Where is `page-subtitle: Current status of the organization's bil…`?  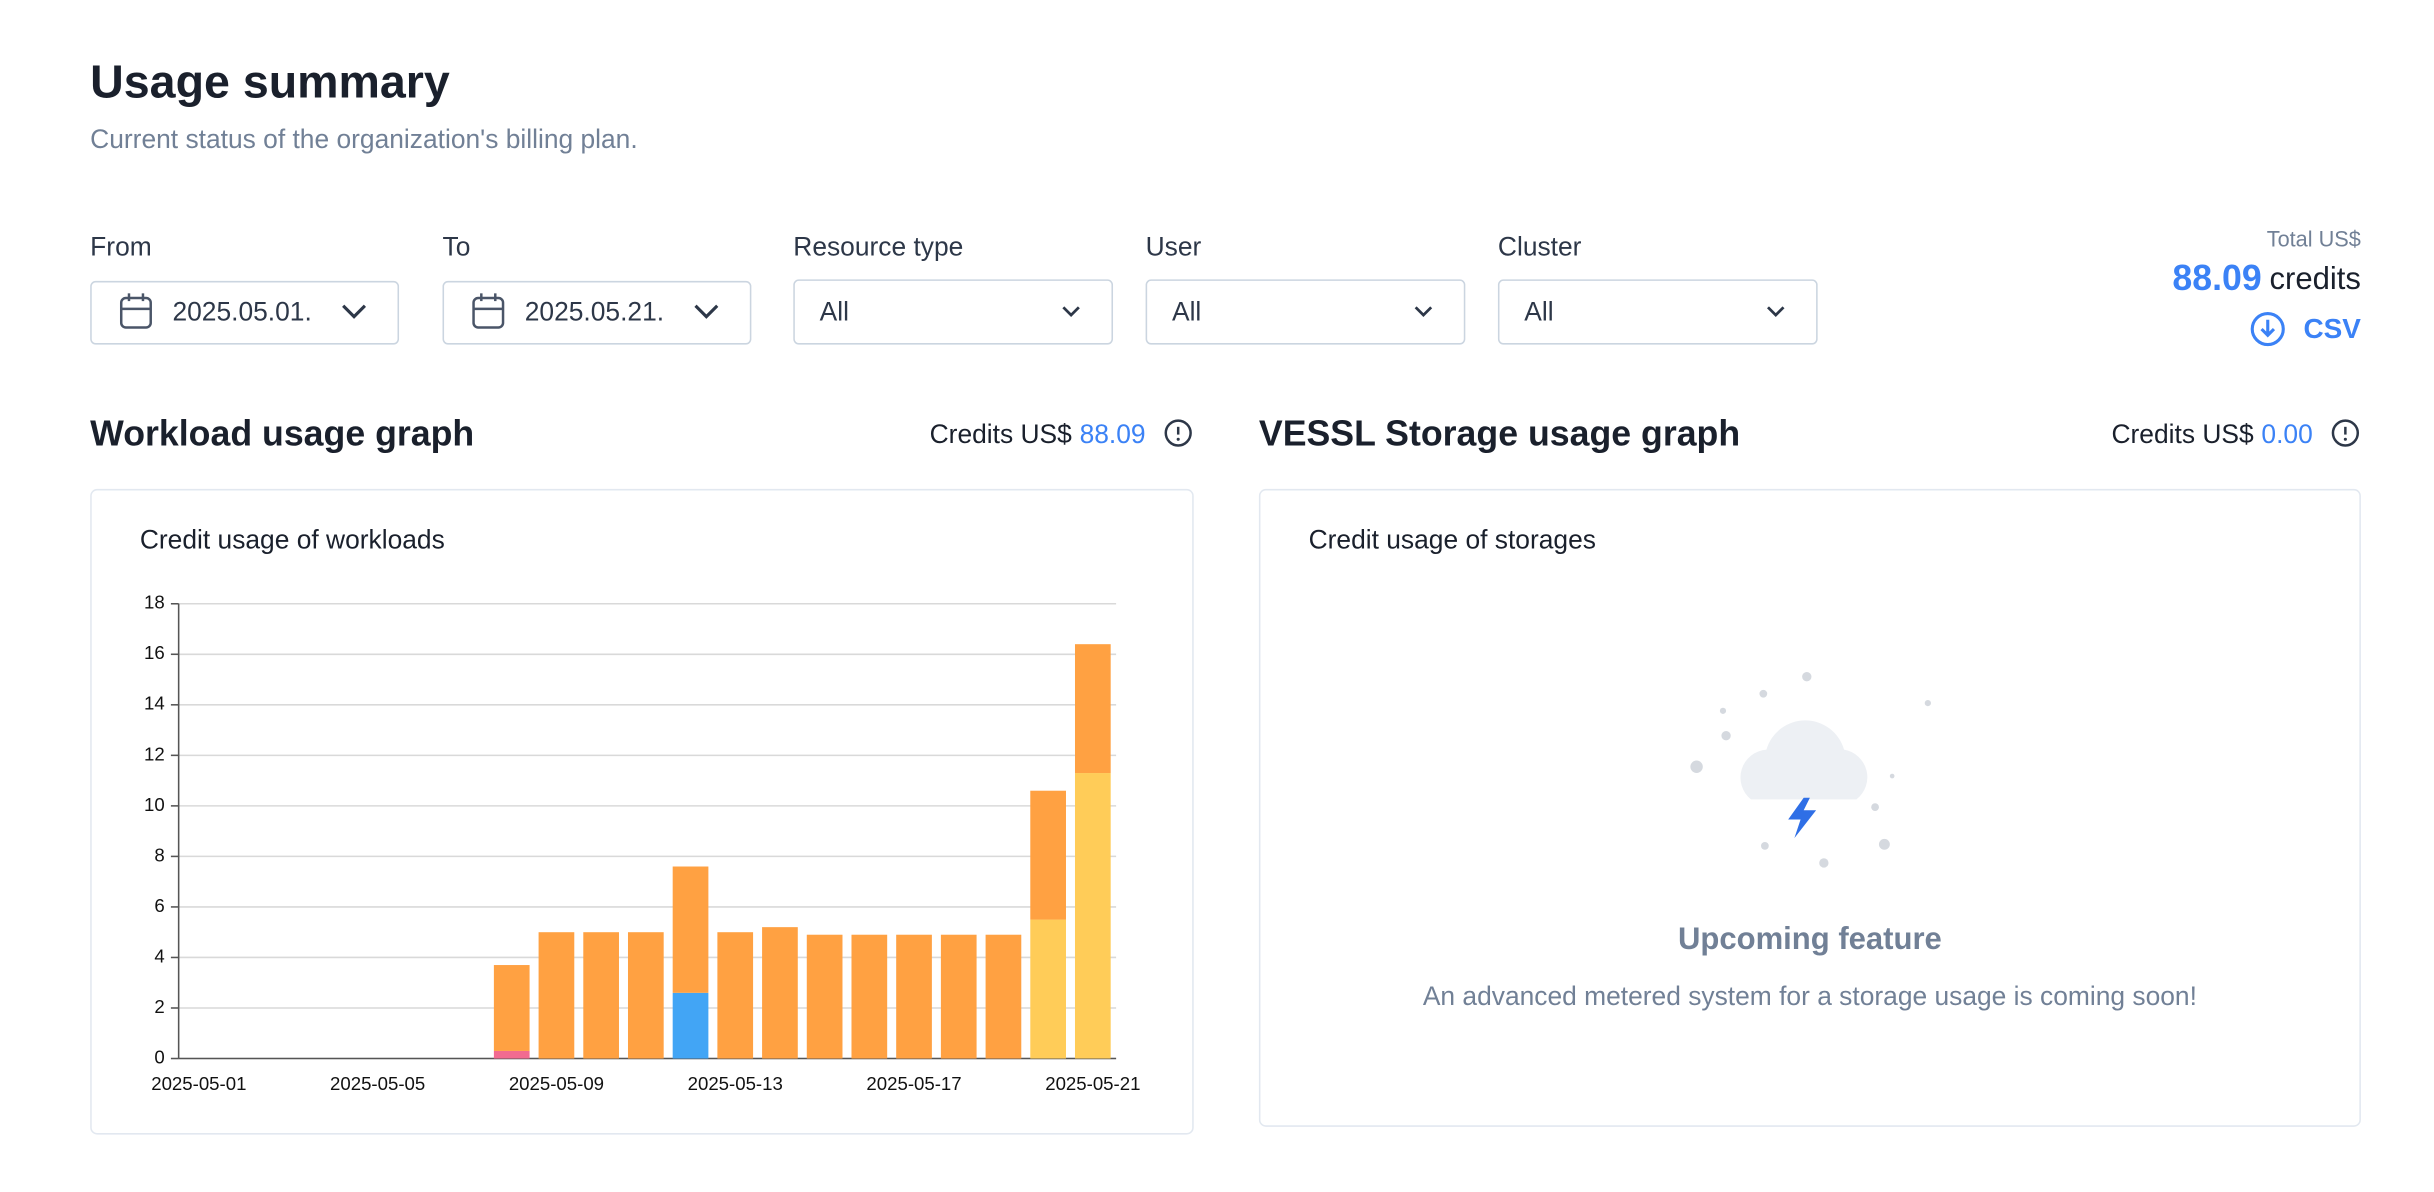
page-subtitle: Current status of the organization's bil… is located at coordinates (364, 139).